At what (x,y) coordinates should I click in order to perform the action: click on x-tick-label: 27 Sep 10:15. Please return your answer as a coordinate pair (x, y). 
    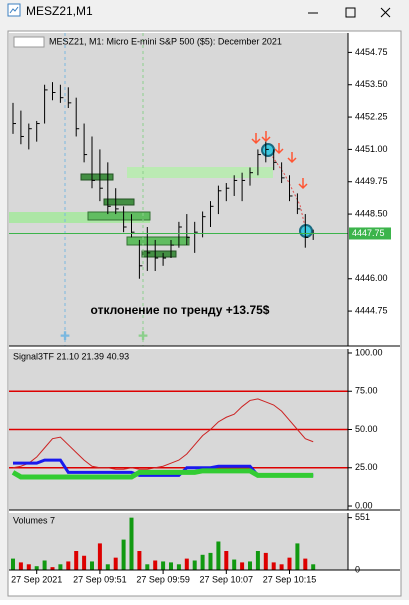
    Looking at the image, I should click on (290, 579).